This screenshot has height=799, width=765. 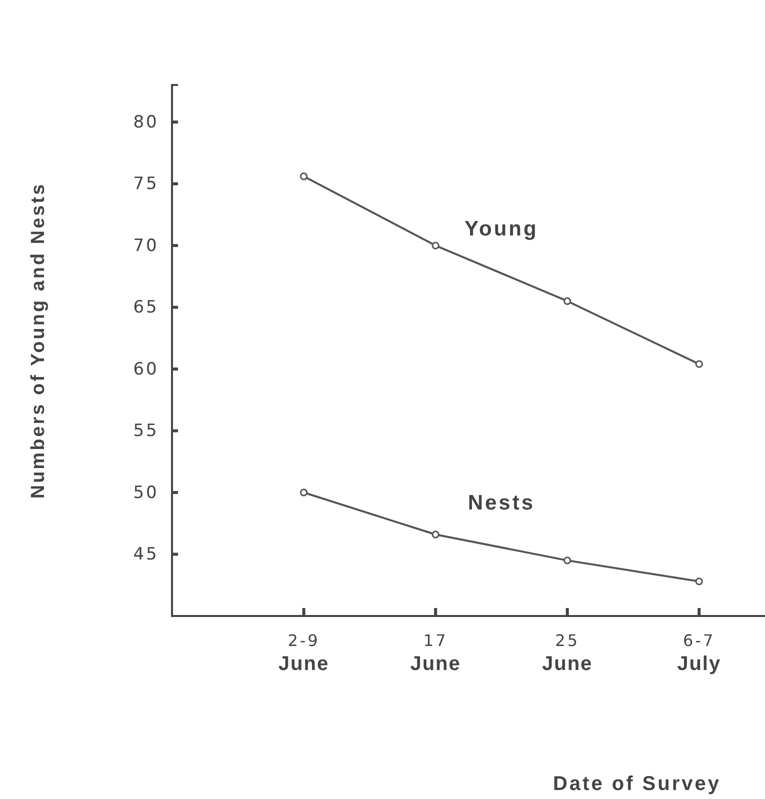 What do you see at coordinates (435, 653) in the screenshot?
I see `x-tick-label: 17 June` at bounding box center [435, 653].